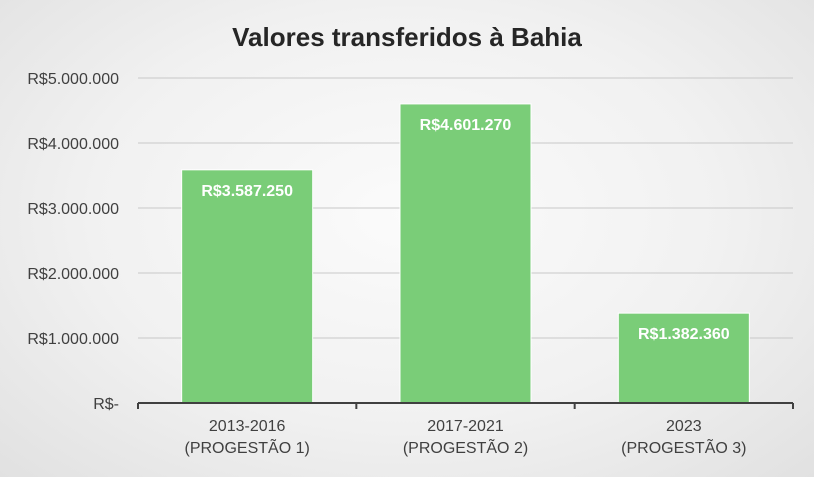 The image size is (814, 477). Describe the element at coordinates (73, 144) in the screenshot. I see `y-tick-label: R$4.000.000` at that location.